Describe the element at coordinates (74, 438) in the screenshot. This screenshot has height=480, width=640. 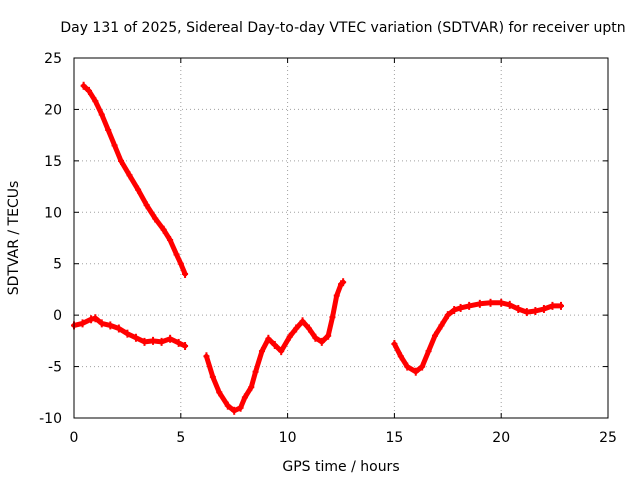
I see `x-tick-label: 0` at that location.